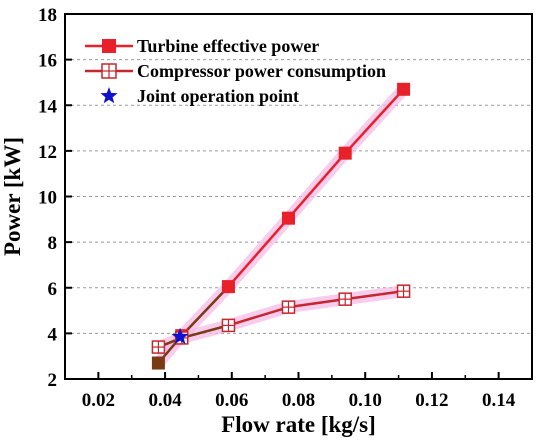 The width and height of the screenshot is (550, 440). I want to click on legend-marker-joint, so click(109, 95).